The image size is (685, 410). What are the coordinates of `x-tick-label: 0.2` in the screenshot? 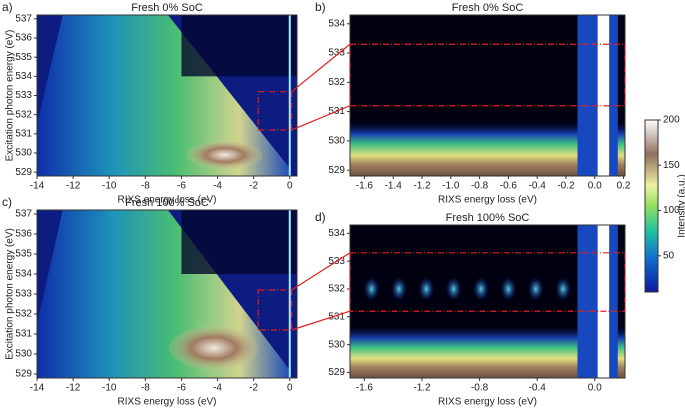 It's located at (624, 186).